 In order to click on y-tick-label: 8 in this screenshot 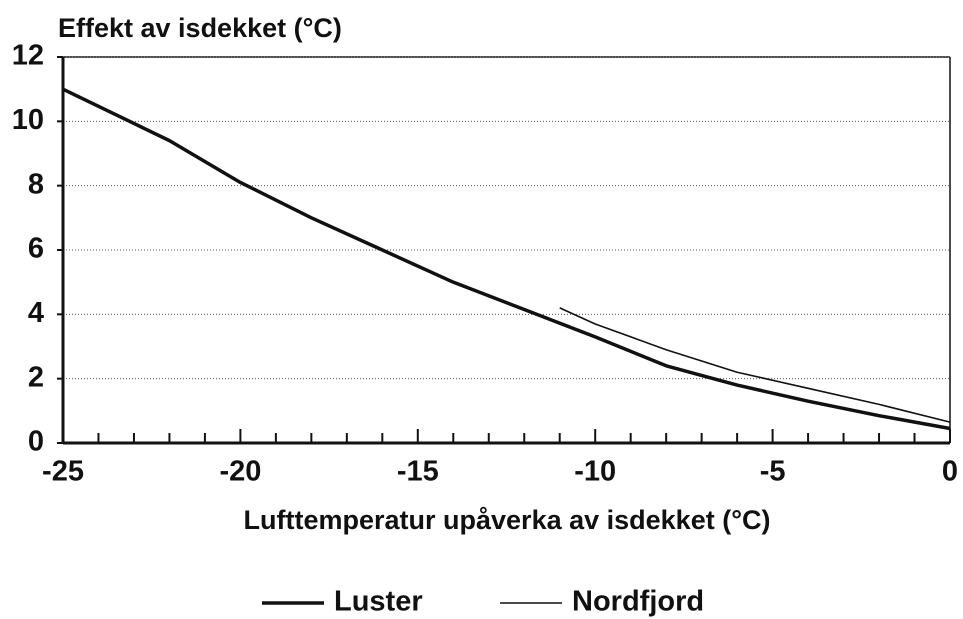, I will do `click(36, 184)`.